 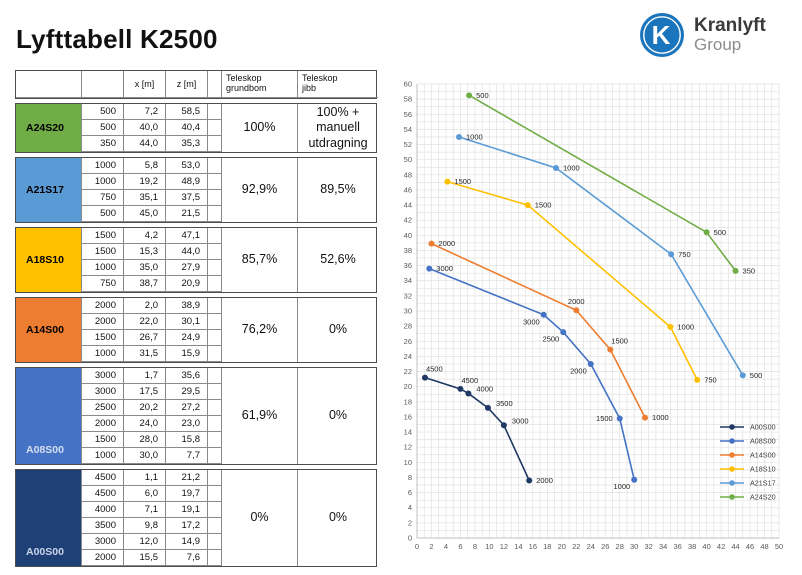 What do you see at coordinates (475, 546) in the screenshot?
I see `svg-text: 8` at bounding box center [475, 546].